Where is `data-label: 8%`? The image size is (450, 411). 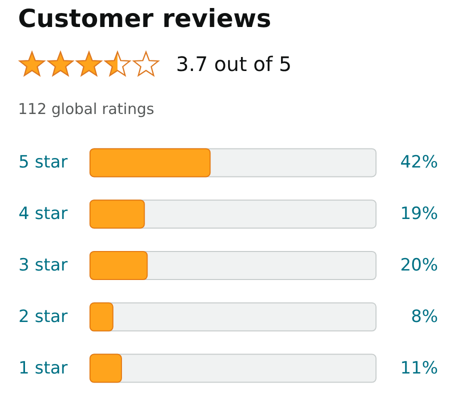 data-label: 8% is located at coordinates (424, 316).